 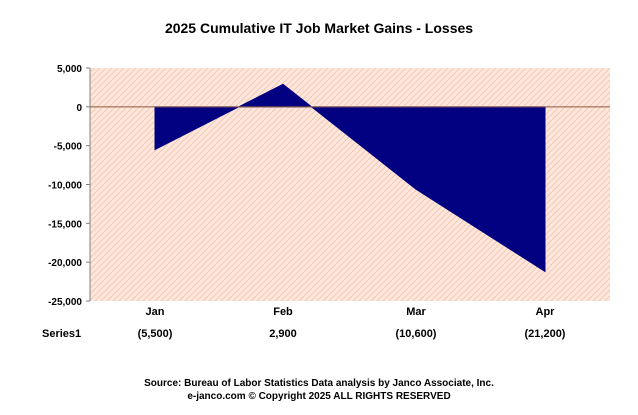 I want to click on y-tick-label: -5,000, so click(x=68, y=147).